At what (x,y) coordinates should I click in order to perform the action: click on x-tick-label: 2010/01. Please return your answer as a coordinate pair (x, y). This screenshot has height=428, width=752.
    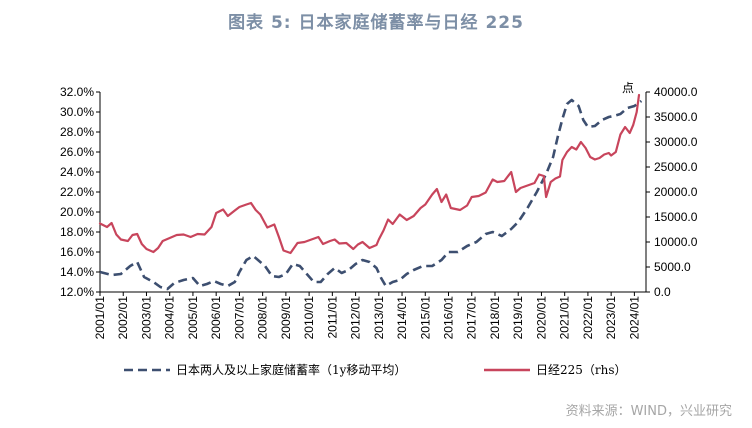
    Looking at the image, I should click on (309, 318).